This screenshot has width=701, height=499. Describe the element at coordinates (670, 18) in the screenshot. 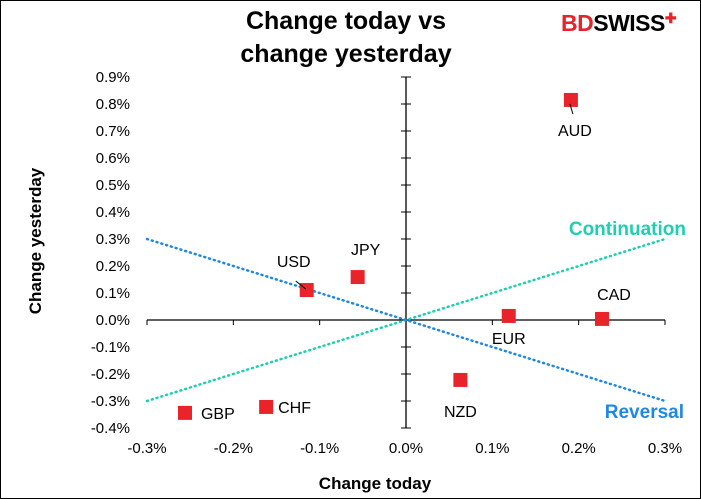

I see `swiss-flag-icon: ✚` at that location.